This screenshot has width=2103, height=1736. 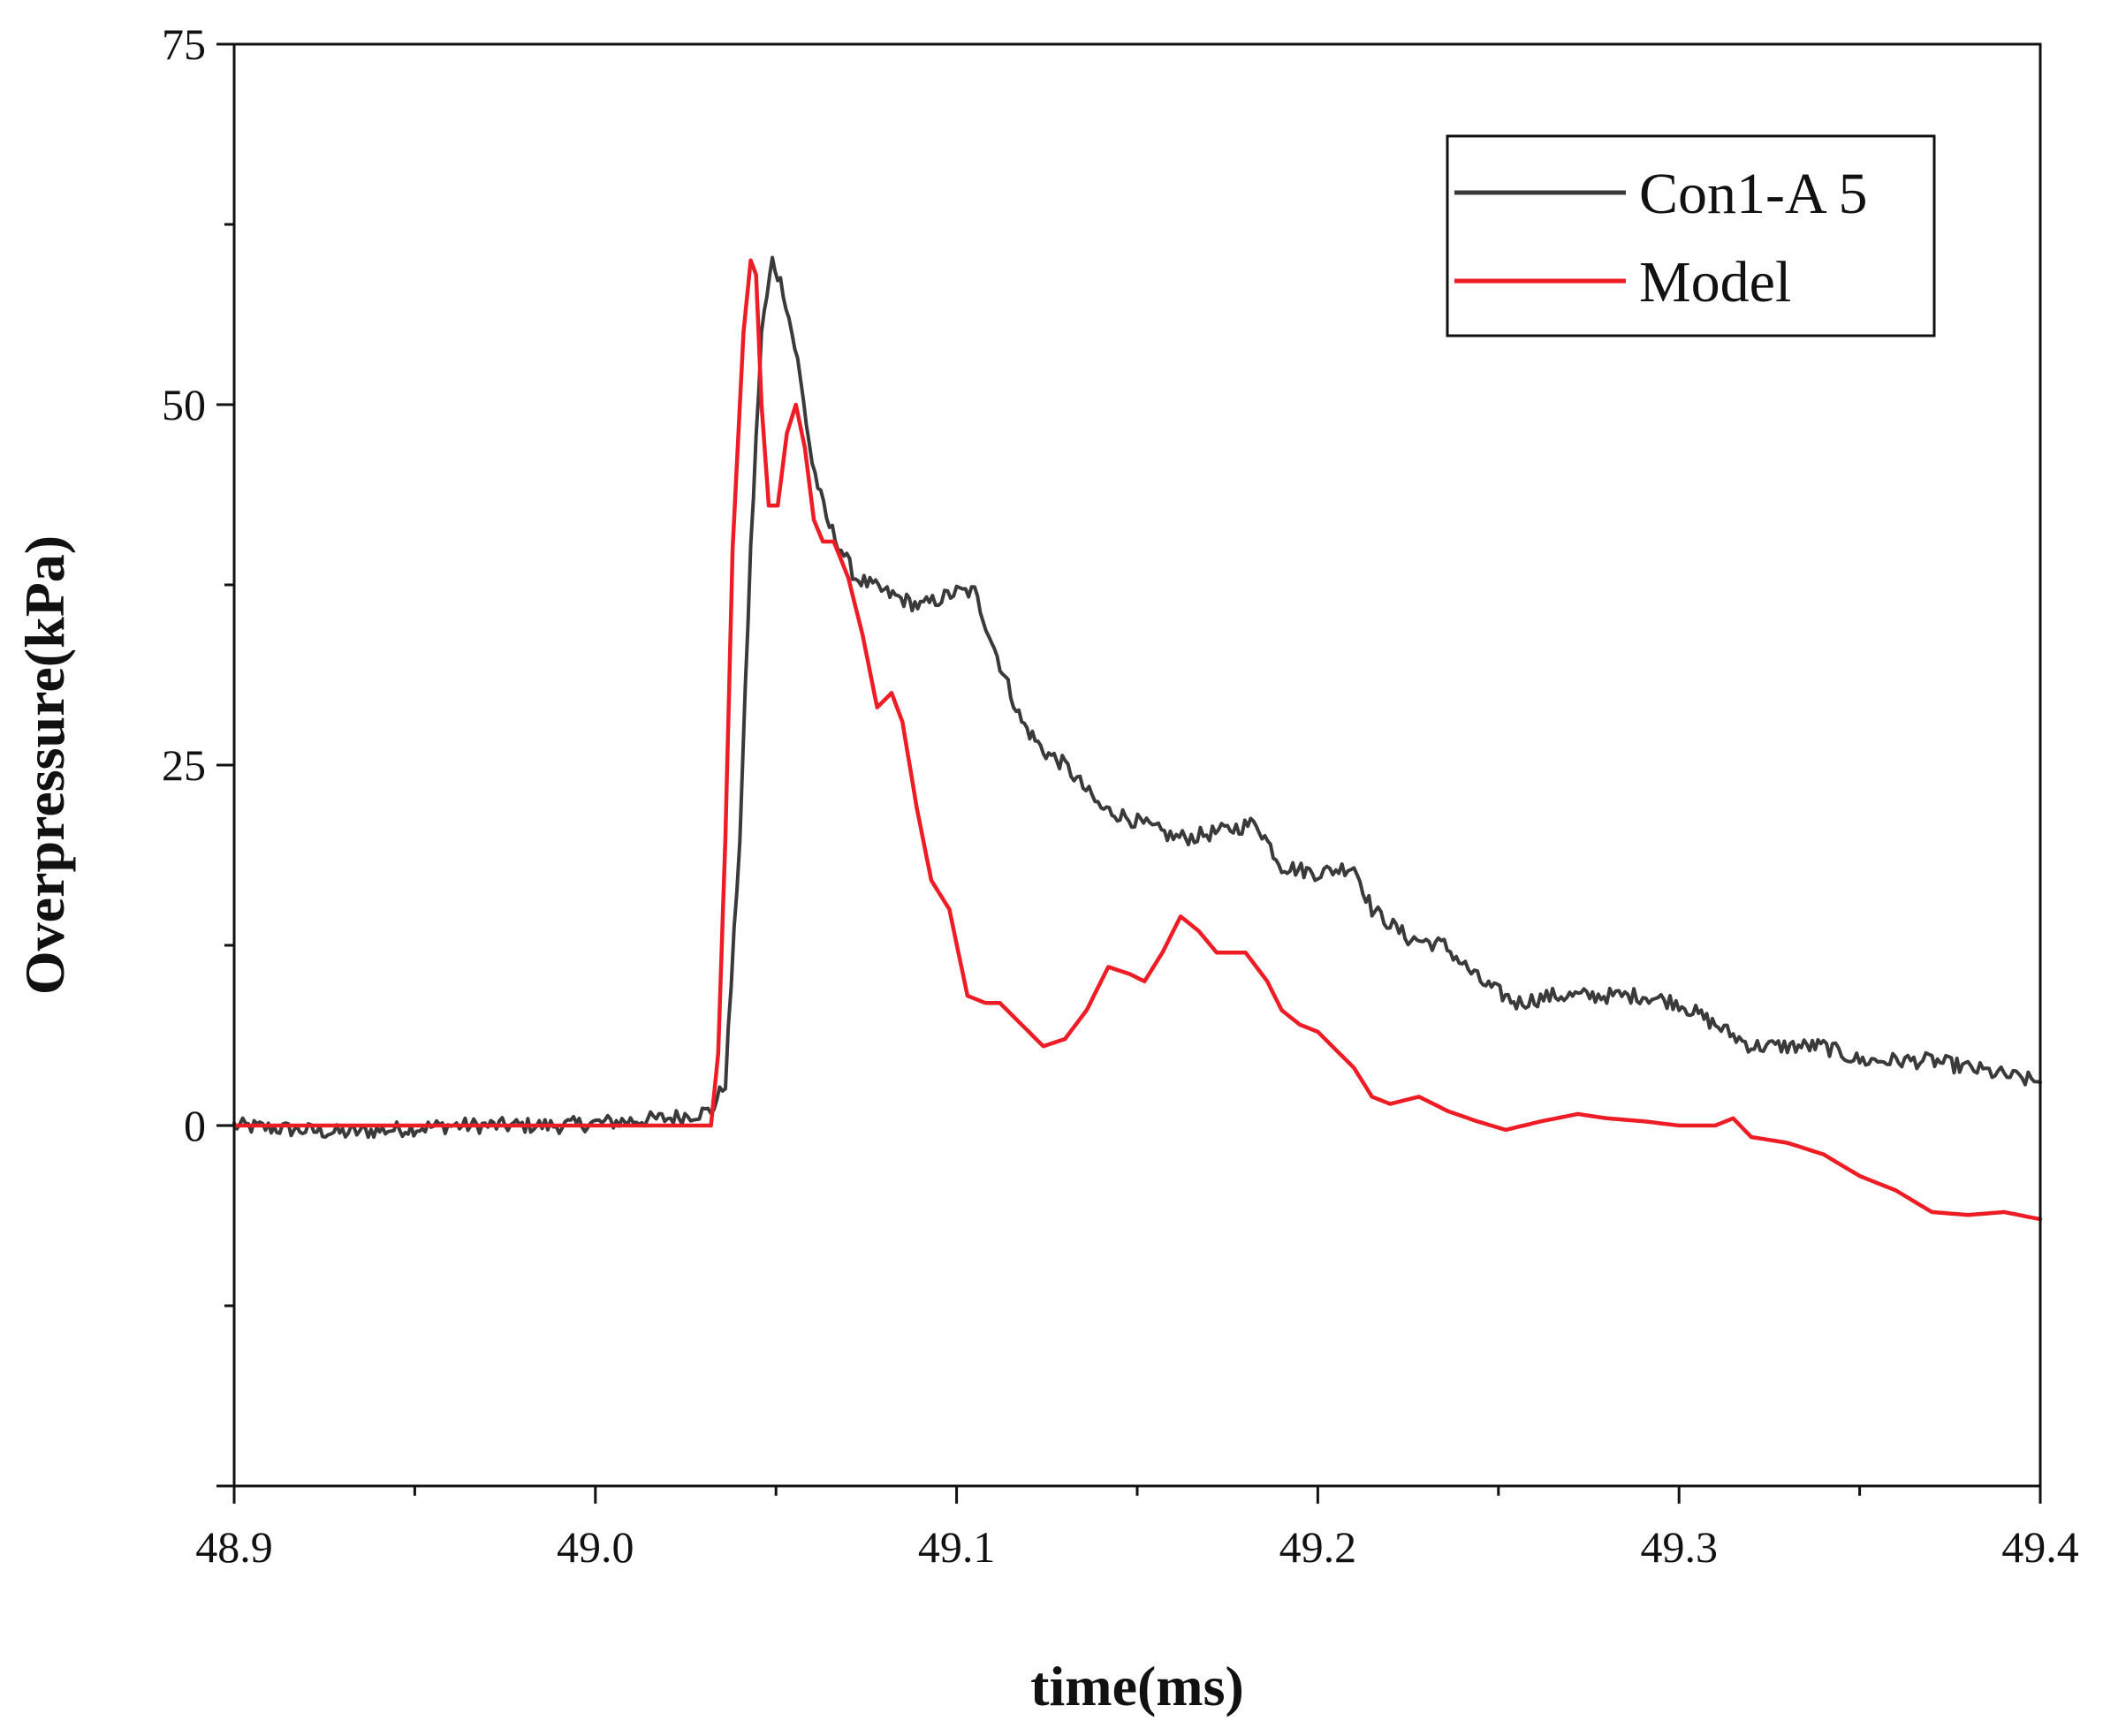 I want to click on legend-label-con1-a5: Con1-A 5, so click(x=1754, y=194).